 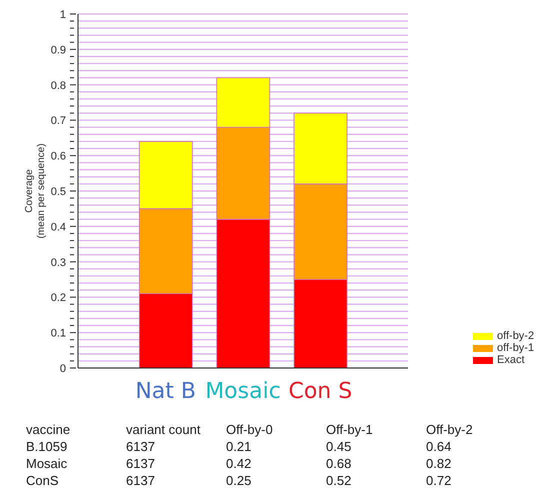 I want to click on x-tick-label: Mosaic, so click(x=243, y=391).